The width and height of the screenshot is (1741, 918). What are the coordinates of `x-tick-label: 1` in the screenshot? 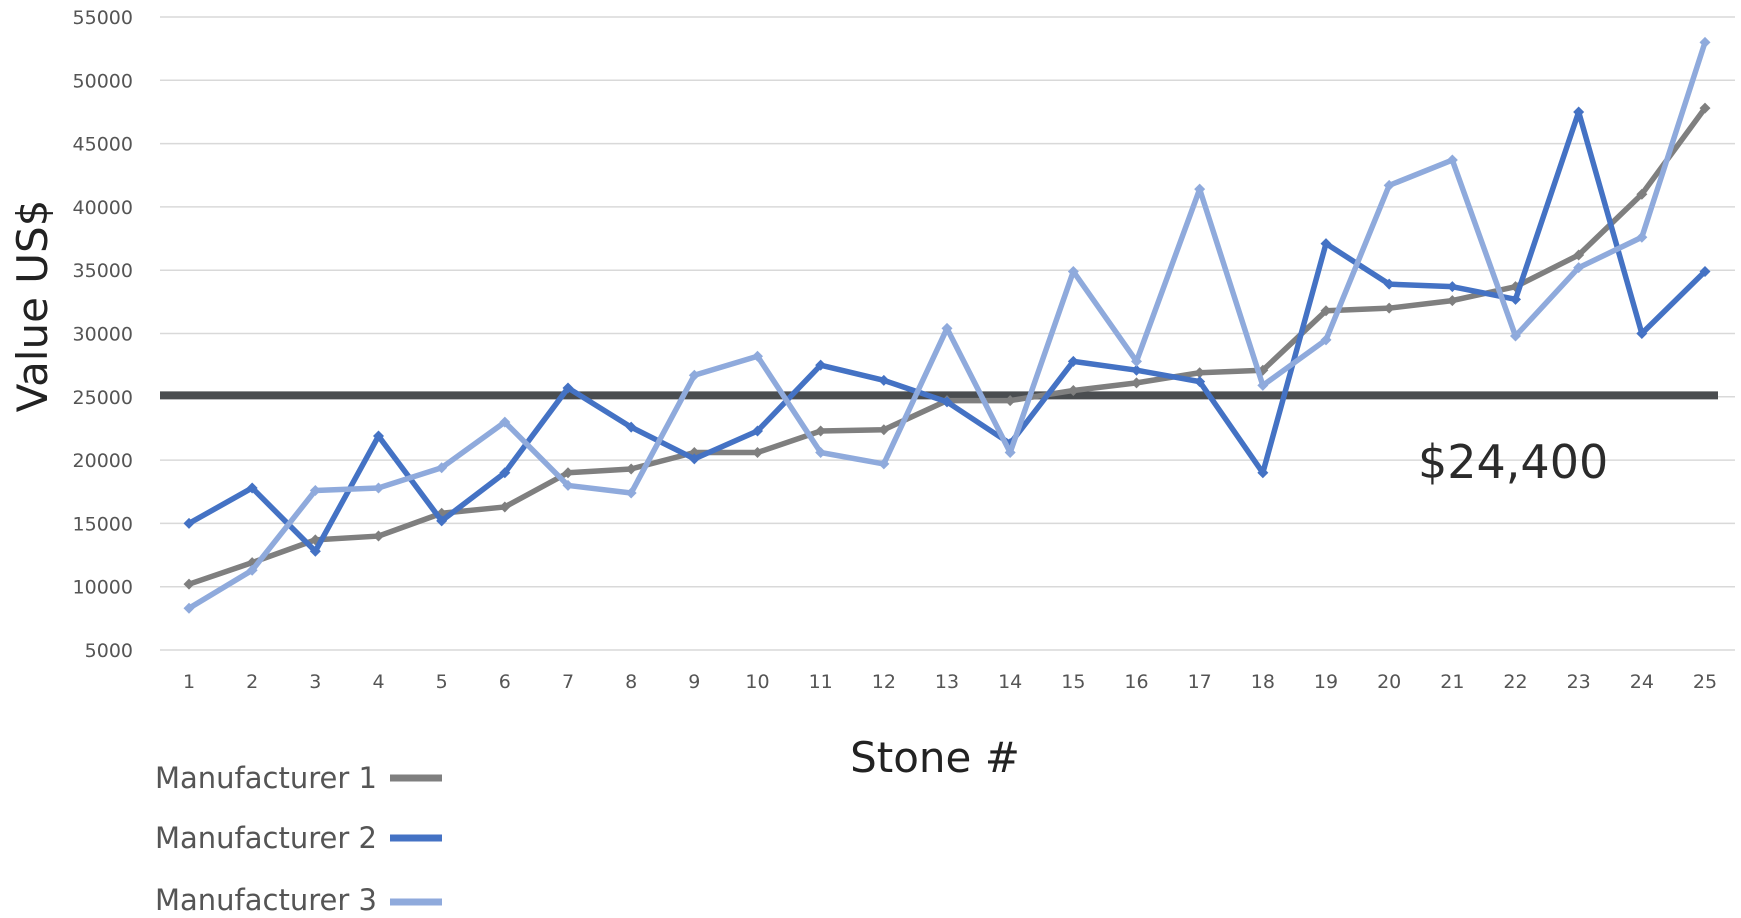 It's located at (189, 682).